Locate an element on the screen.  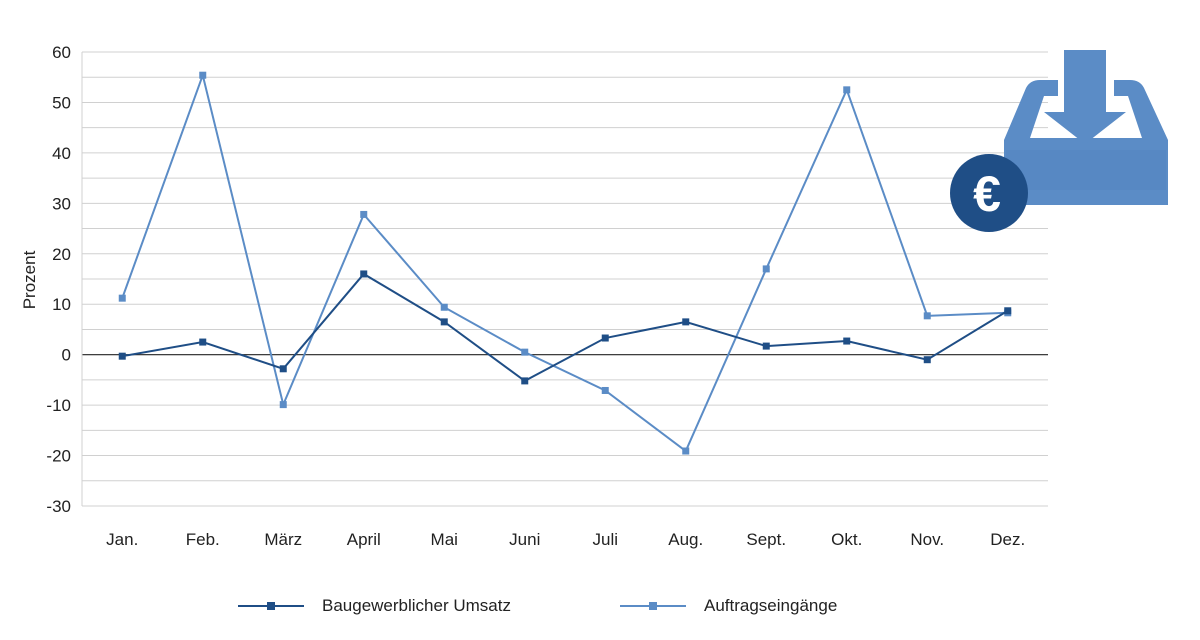
y-tick-label: 40 is located at coordinates (61, 153).